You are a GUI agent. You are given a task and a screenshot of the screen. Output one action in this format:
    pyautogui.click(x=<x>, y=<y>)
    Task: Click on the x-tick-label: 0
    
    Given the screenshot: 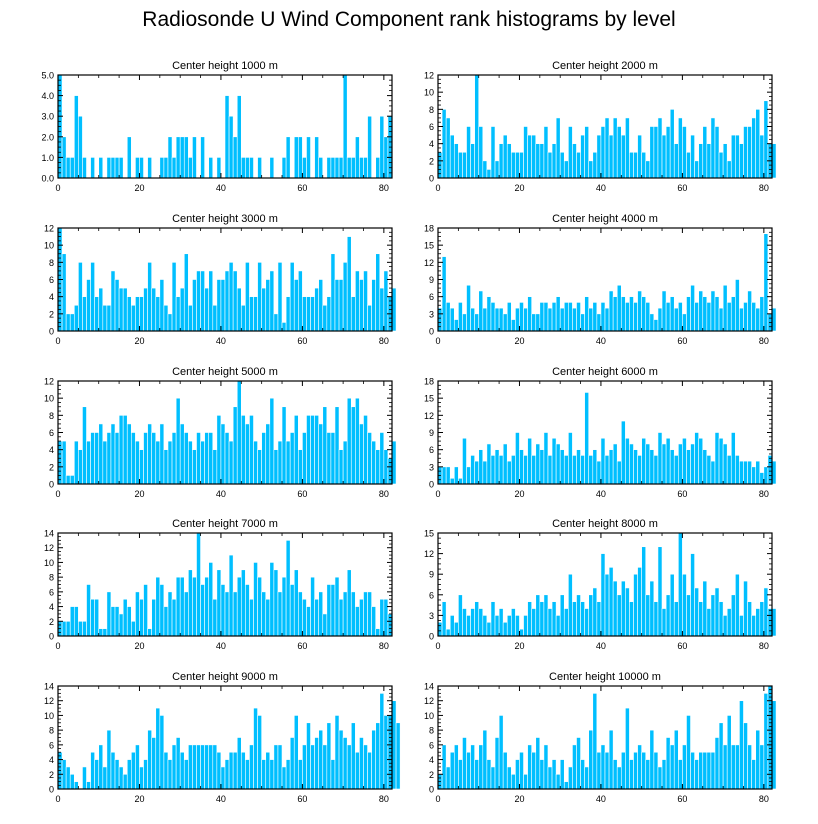 What is the action you would take?
    pyautogui.click(x=437, y=188)
    